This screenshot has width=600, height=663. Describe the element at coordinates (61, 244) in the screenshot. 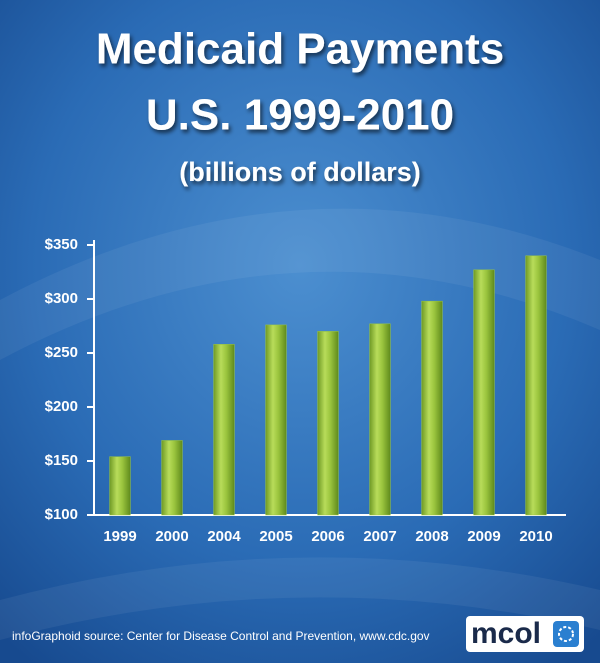

I see `y-tick-label: $350` at that location.